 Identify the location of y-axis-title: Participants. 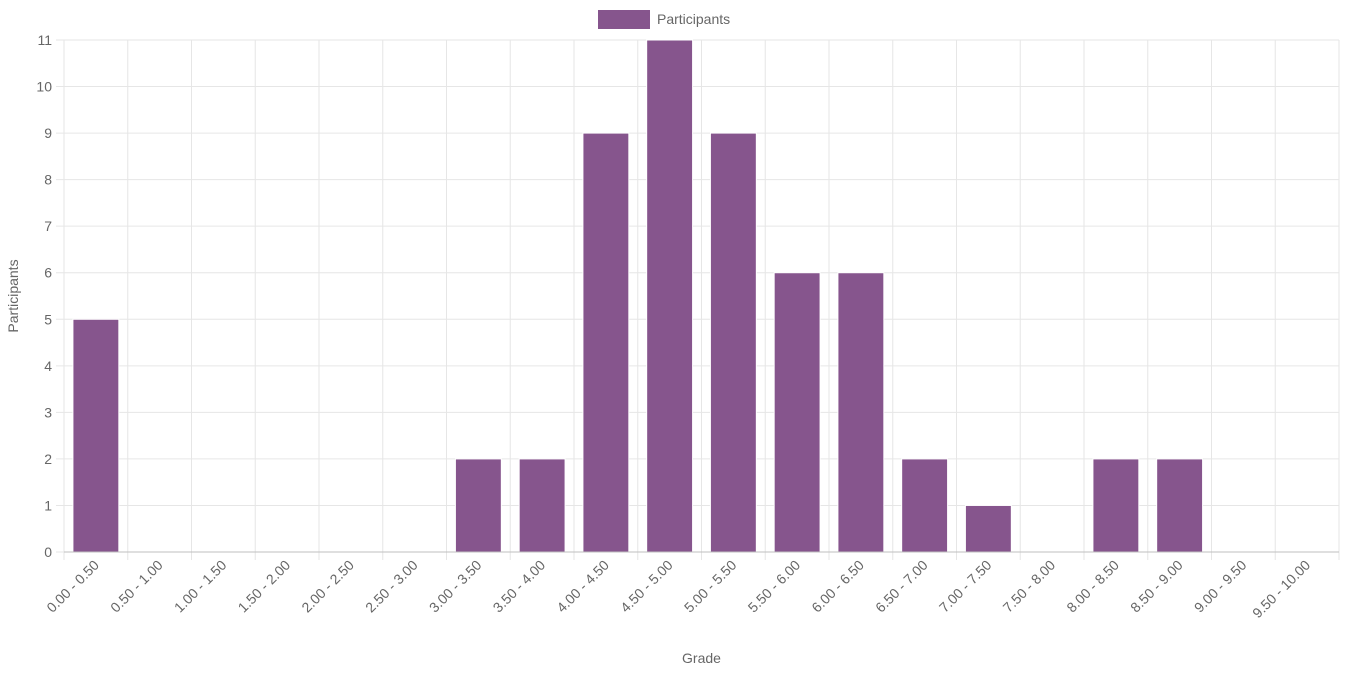
(13, 295).